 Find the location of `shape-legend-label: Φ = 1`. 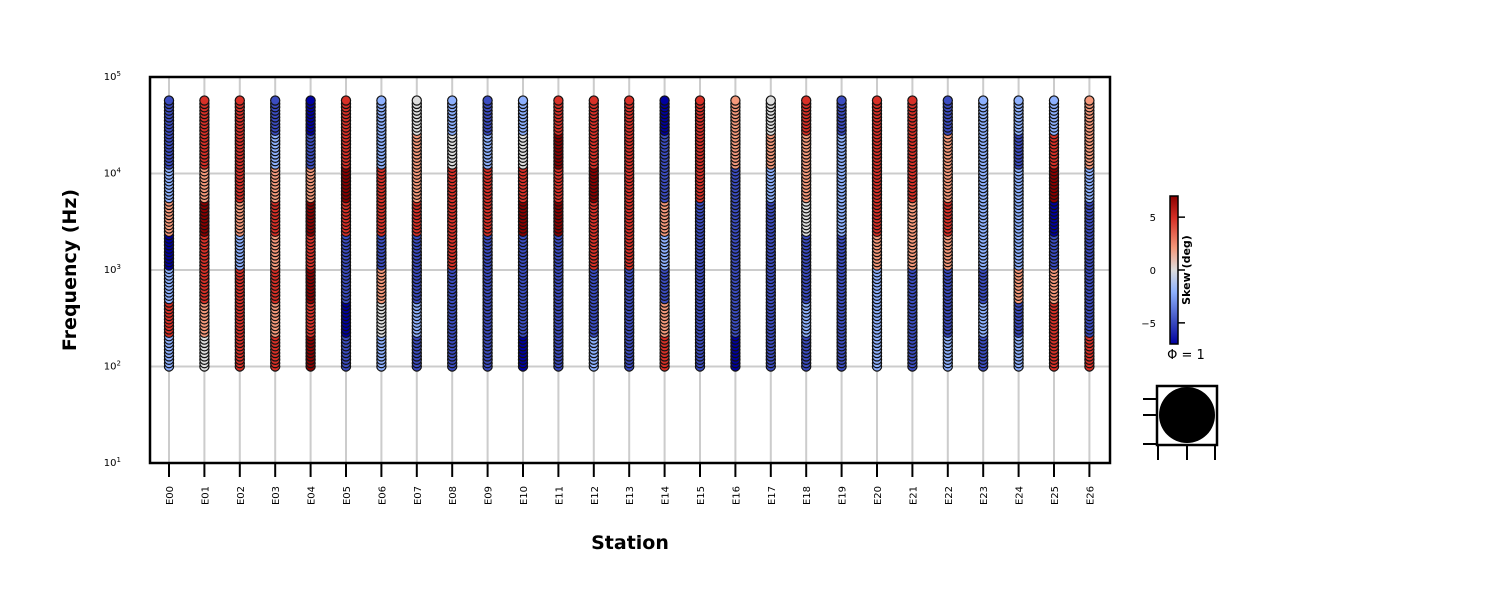

shape-legend-label: Φ = 1 is located at coordinates (1186, 355).